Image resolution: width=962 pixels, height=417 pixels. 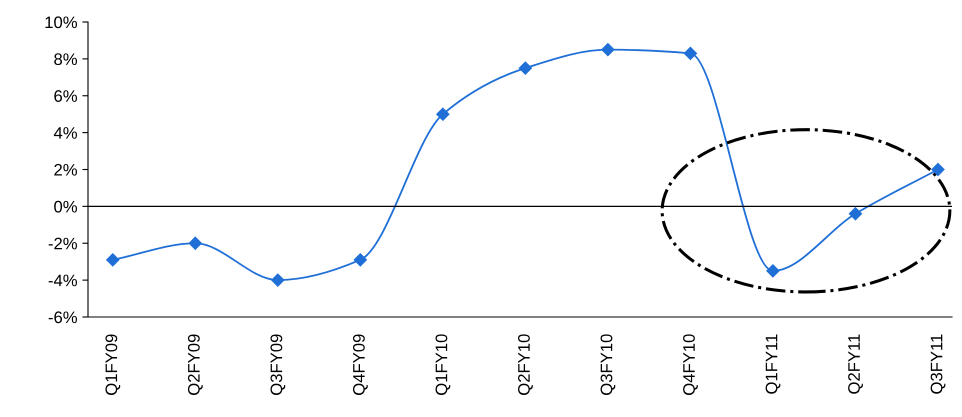 What do you see at coordinates (608, 364) in the screenshot?
I see `x-tick-label: Q3FY10` at bounding box center [608, 364].